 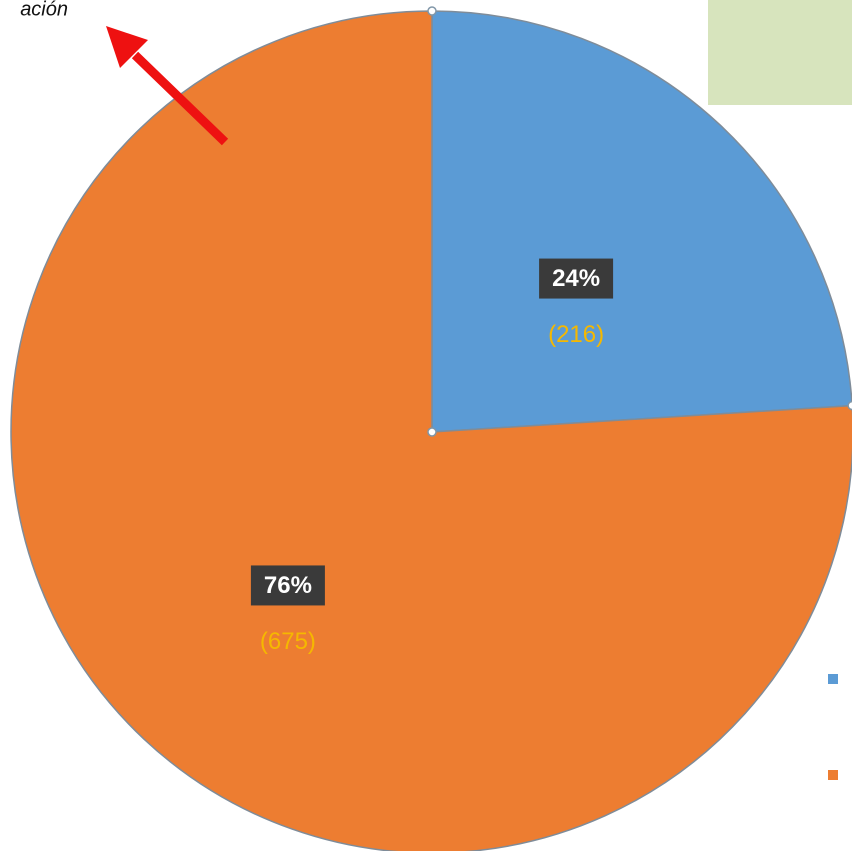 What do you see at coordinates (180, 98) in the screenshot?
I see `arrow-shaft` at bounding box center [180, 98].